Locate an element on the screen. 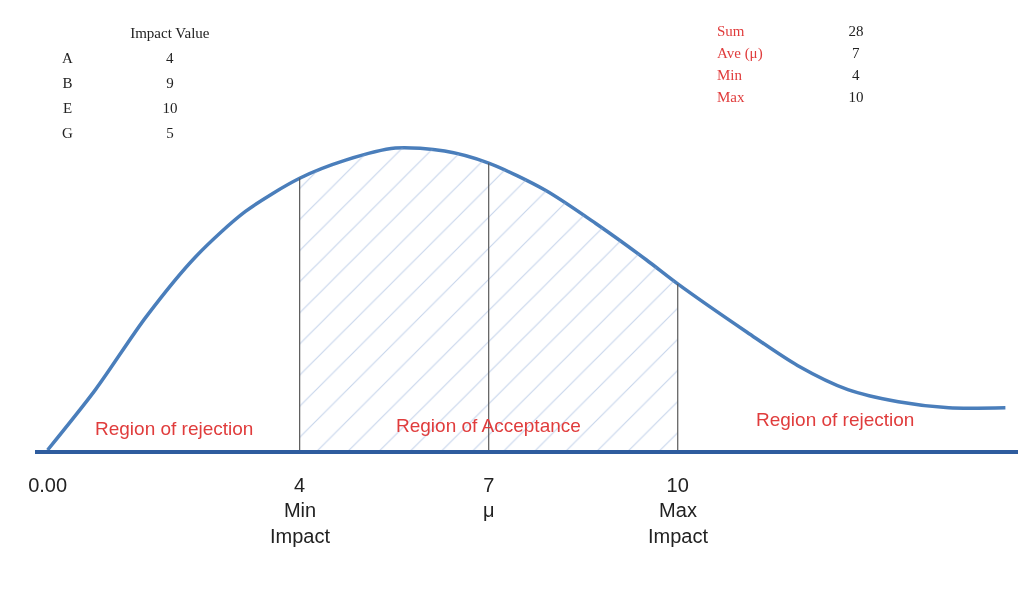 The height and width of the screenshot is (595, 1024). x-tick-label: 7 is located at coordinates (489, 485).